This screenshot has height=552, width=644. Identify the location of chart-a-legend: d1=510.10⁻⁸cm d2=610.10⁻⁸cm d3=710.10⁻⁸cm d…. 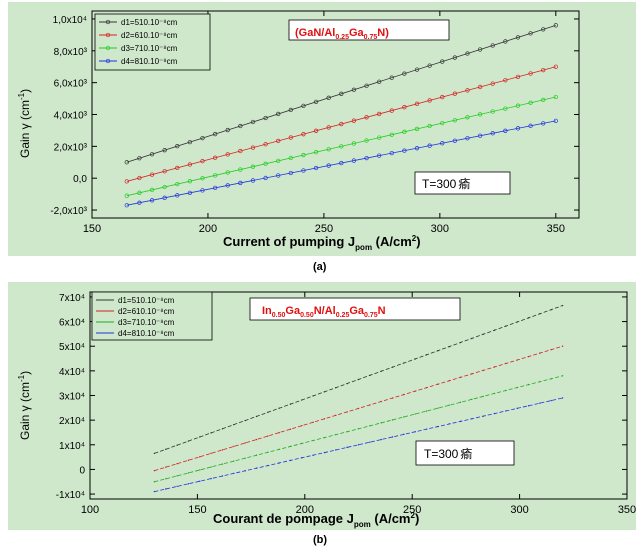
(152, 42).